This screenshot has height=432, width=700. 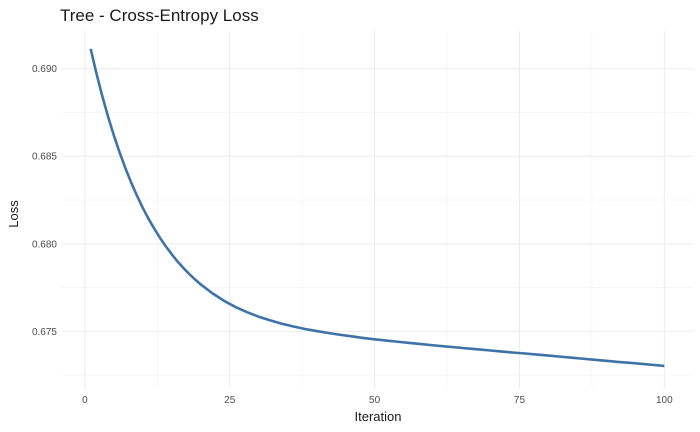 I want to click on x-tick-label: 75, so click(x=520, y=400).